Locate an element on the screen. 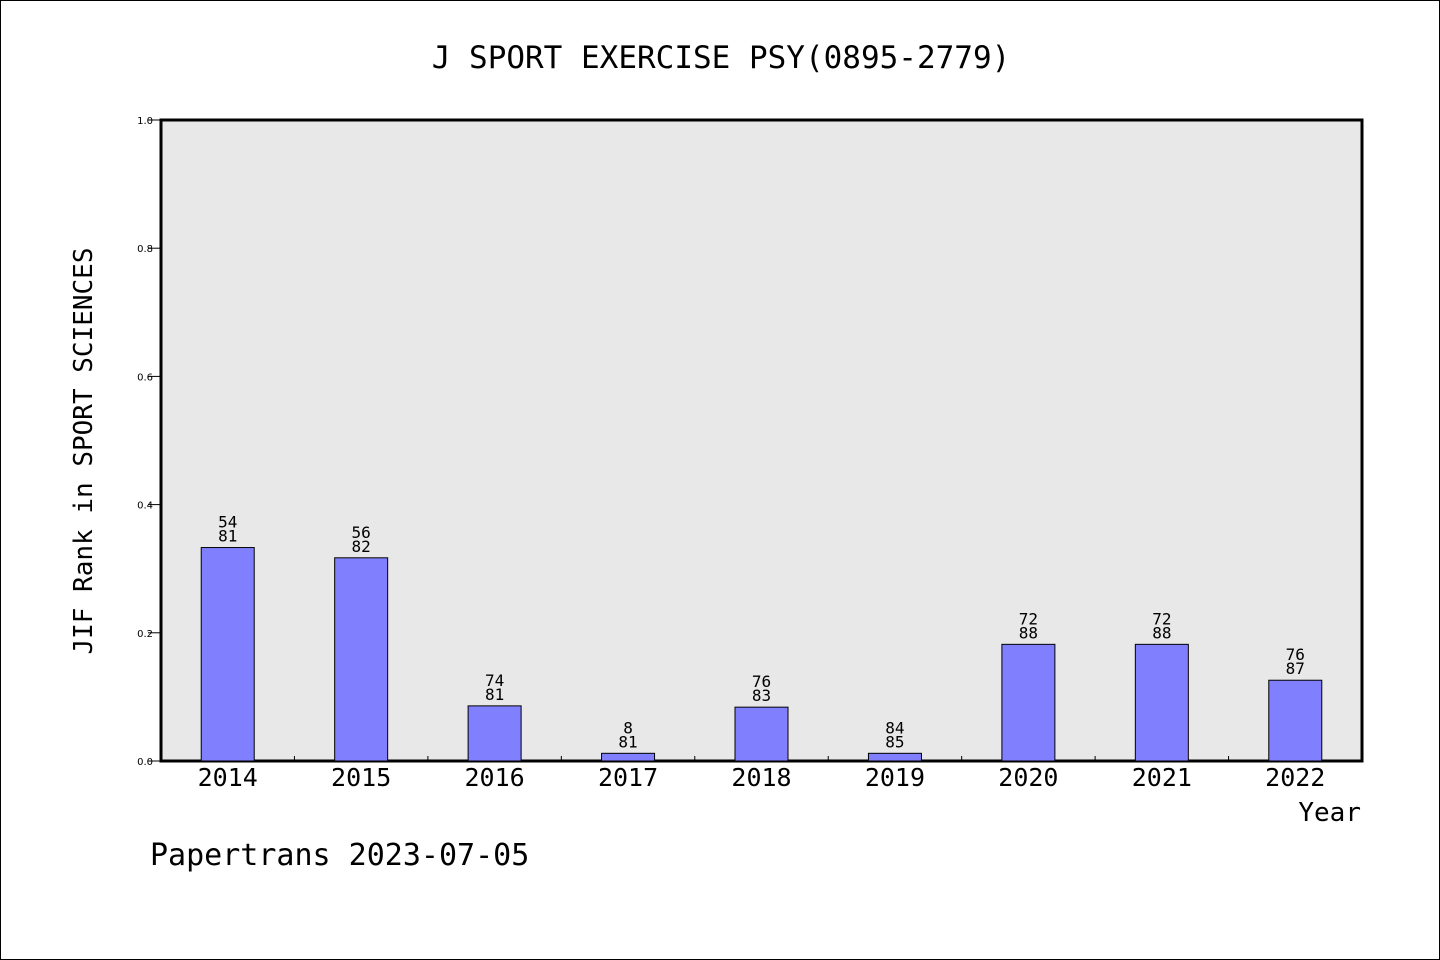 The height and width of the screenshot is (960, 1440). y-tick-label: 1.0 is located at coordinates (145, 121).